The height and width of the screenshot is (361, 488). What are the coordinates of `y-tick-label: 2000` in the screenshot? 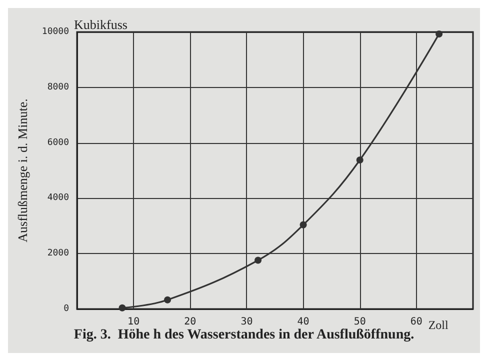 It's located at (58, 253).